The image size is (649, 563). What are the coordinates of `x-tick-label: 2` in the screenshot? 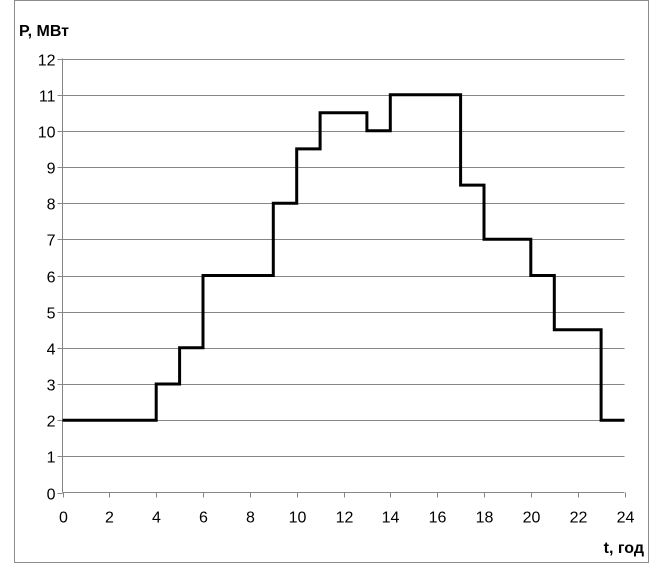 It's located at (109, 518).